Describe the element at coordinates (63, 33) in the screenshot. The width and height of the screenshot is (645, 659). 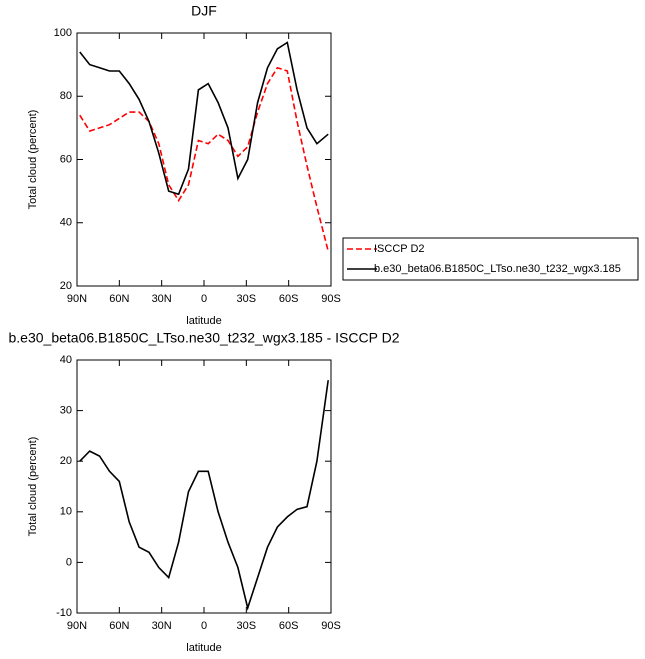
I see `y-tick-label: 100` at that location.